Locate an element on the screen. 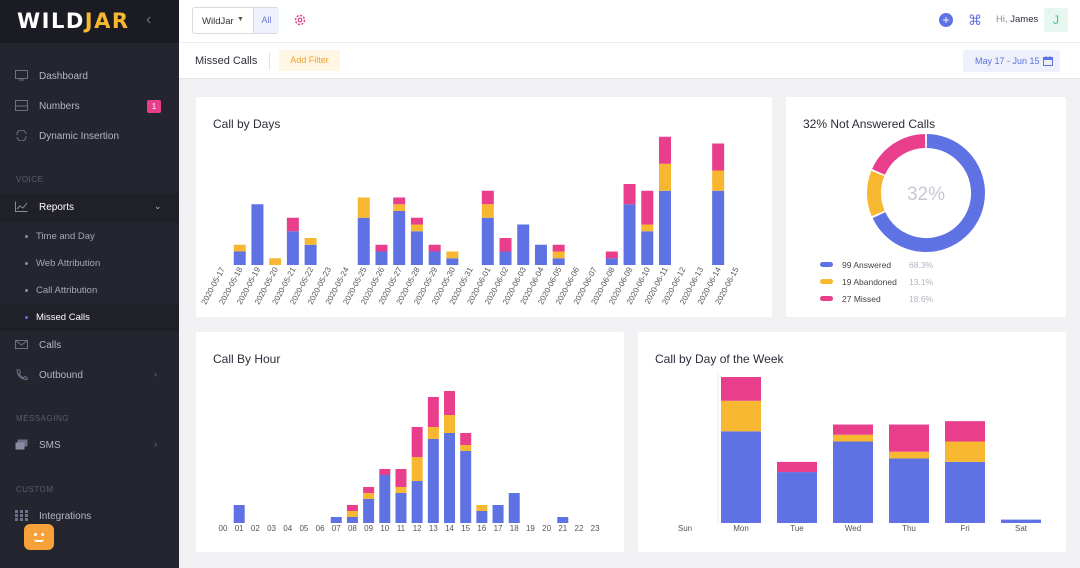  user-greeting: Hi, James is located at coordinates (1017, 19).